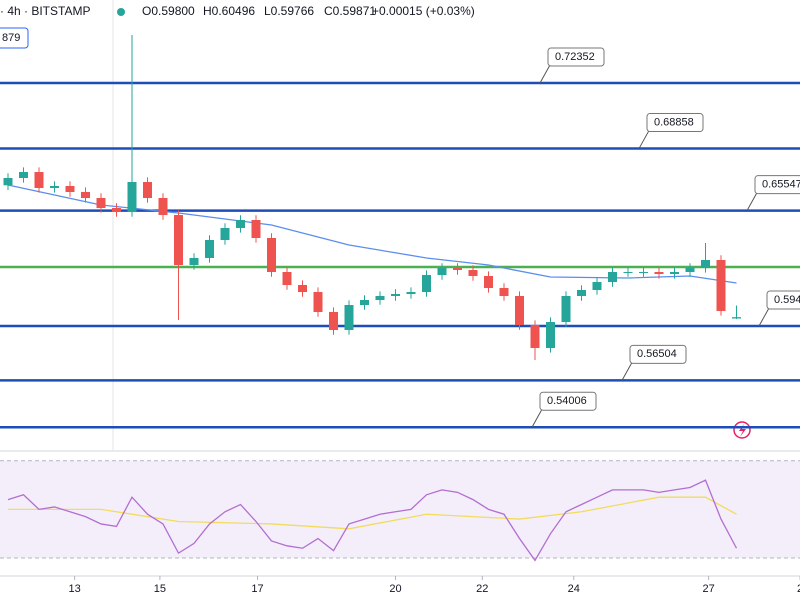 The width and height of the screenshot is (800, 600). Describe the element at coordinates (160, 589) in the screenshot. I see `x-tick-label: 15` at that location.